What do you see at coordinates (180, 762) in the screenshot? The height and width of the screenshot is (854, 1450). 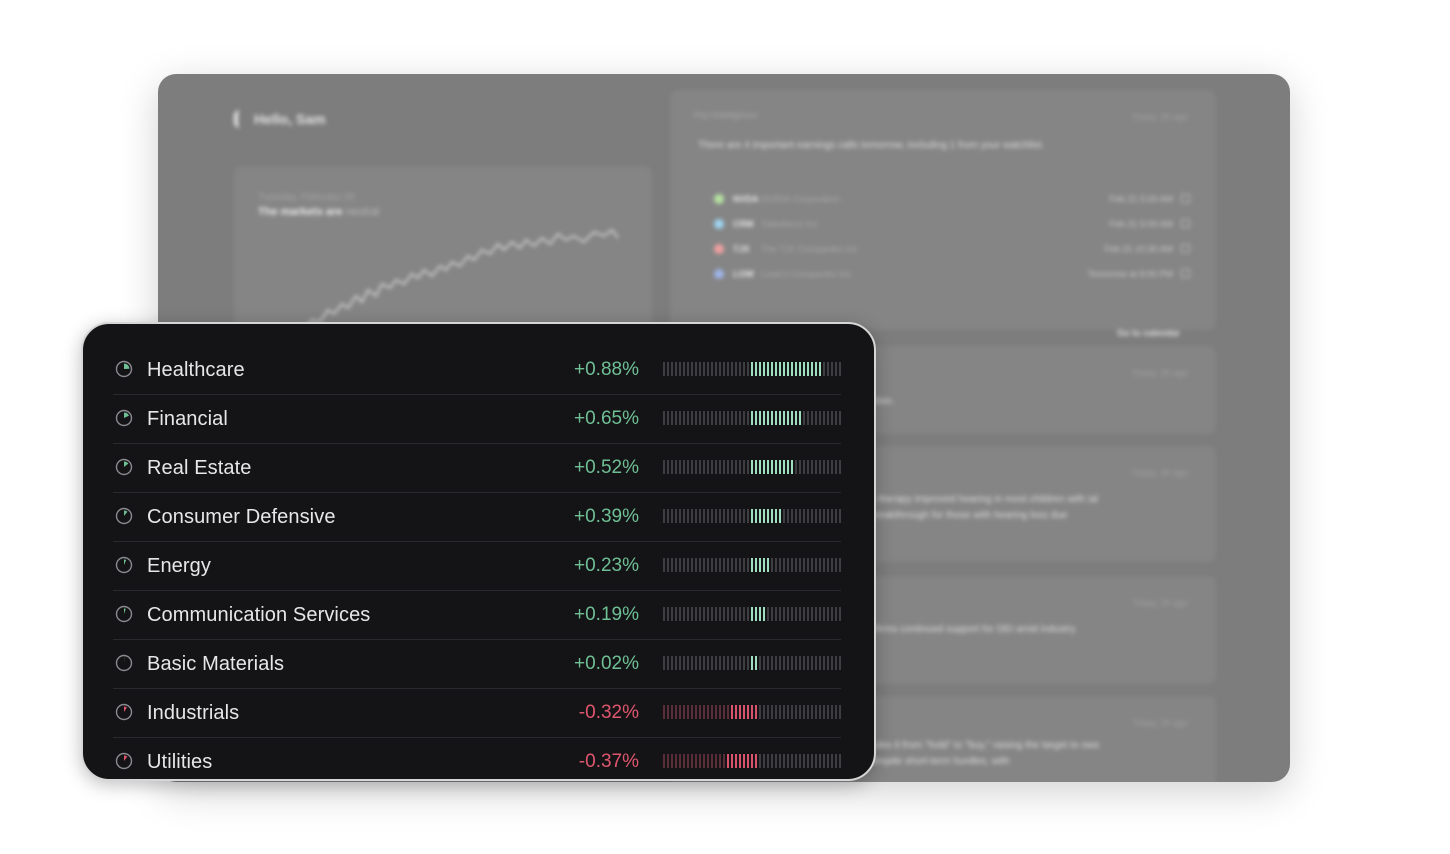 I see `sector-name: Utilities` at bounding box center [180, 762].